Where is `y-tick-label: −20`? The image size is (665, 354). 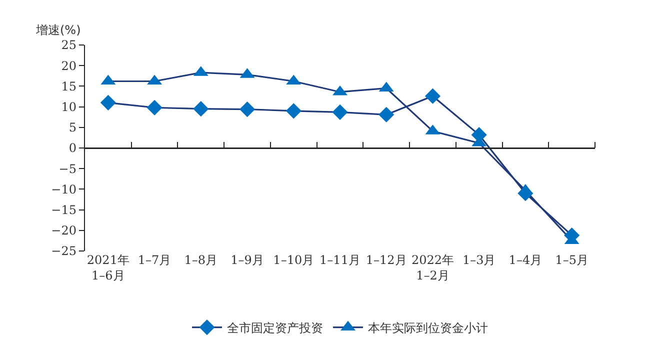
y-tick-label: −20 is located at coordinates (63, 231).